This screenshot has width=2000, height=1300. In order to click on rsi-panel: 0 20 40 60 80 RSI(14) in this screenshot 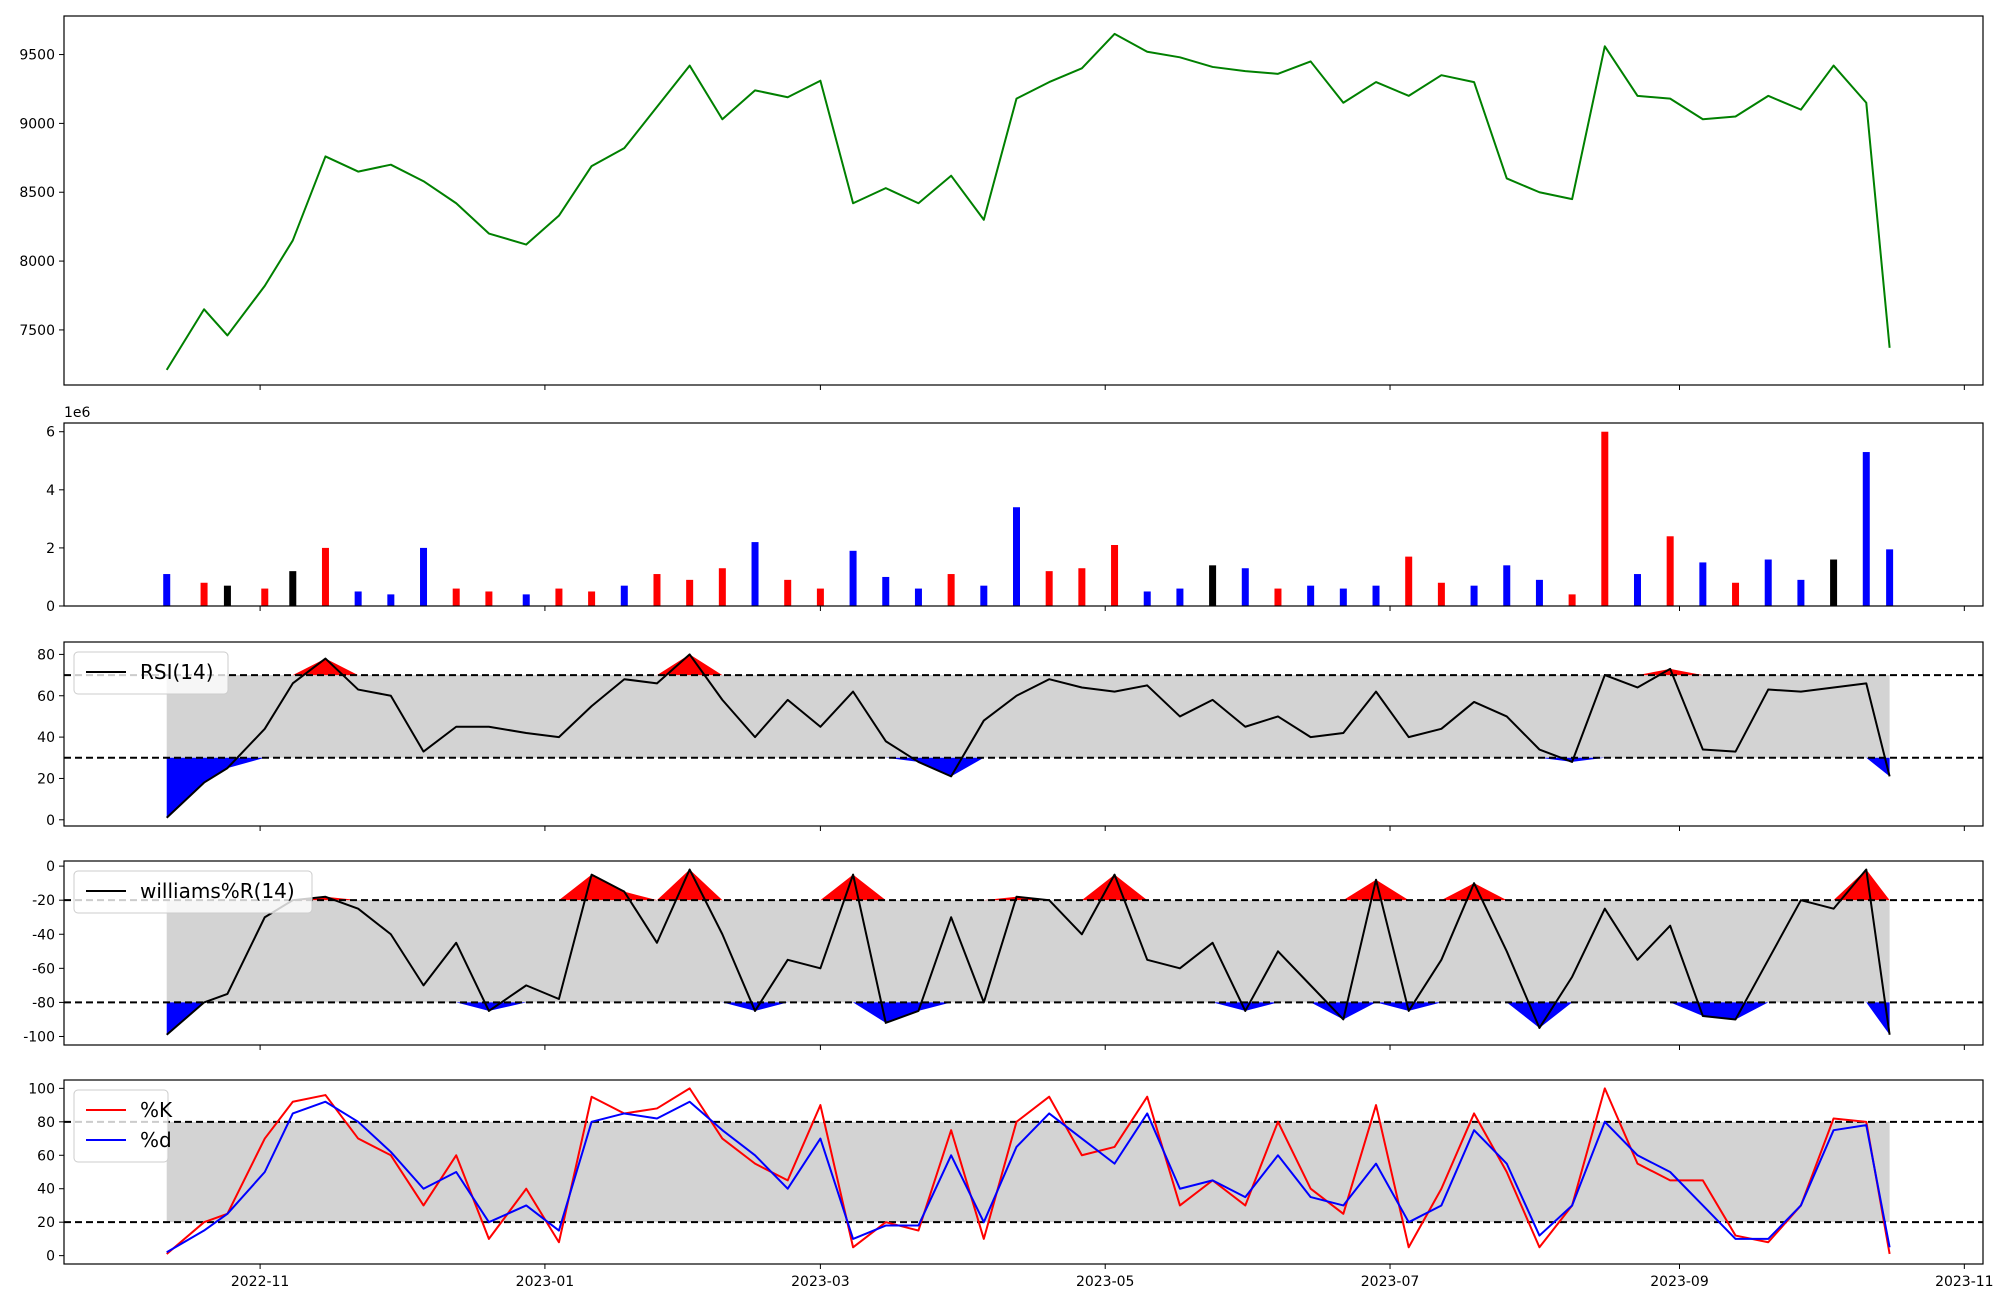, I will do `click(1010, 736)`.